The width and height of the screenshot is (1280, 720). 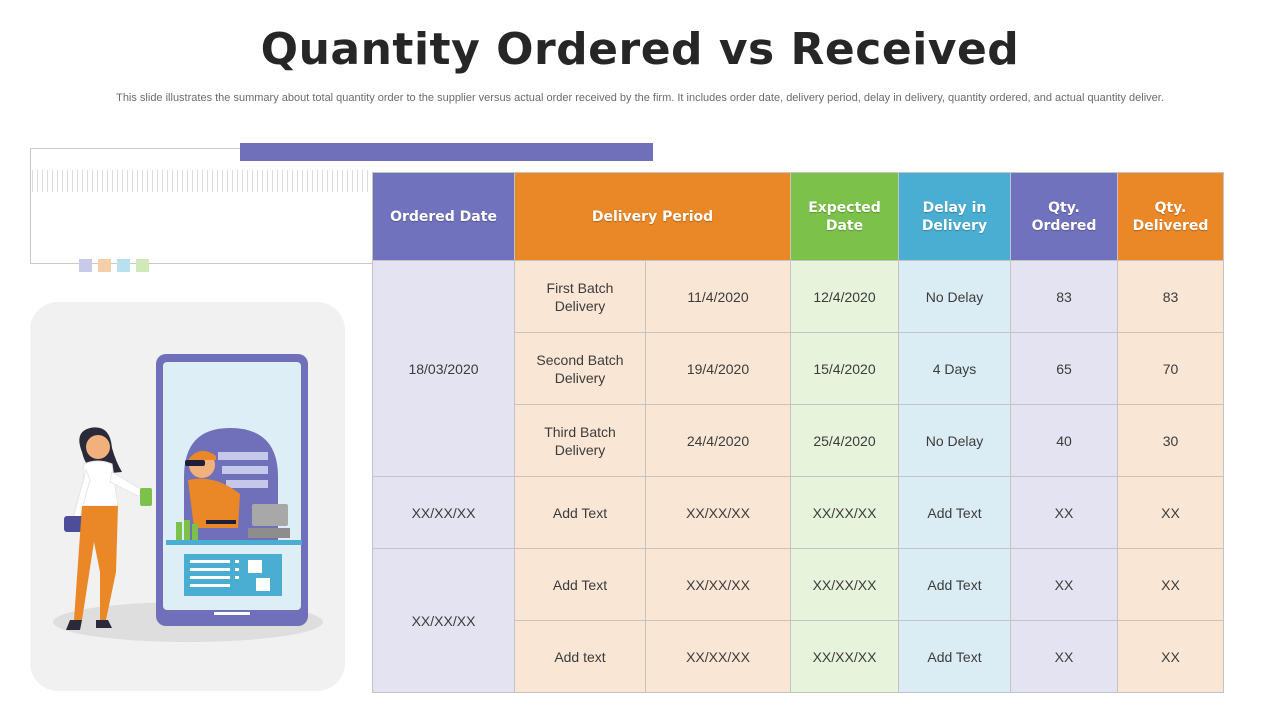 I want to click on decorative-square-purple, so click(x=85, y=265).